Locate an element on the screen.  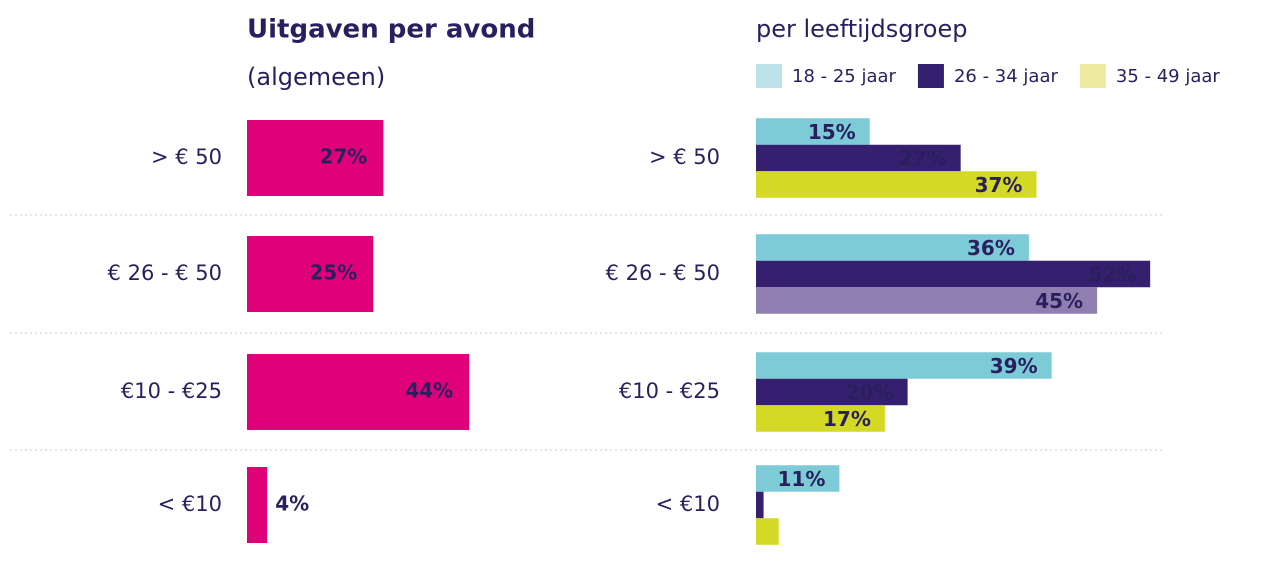
value-label: 45% is located at coordinates (1059, 301).